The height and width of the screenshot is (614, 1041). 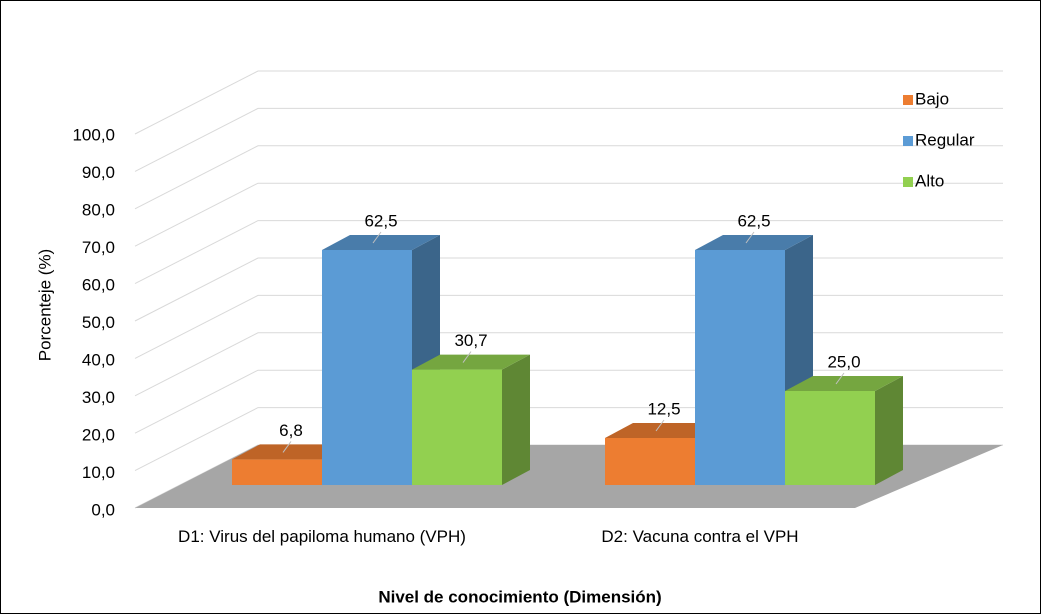 What do you see at coordinates (929, 180) in the screenshot?
I see `legend-label: Alto` at bounding box center [929, 180].